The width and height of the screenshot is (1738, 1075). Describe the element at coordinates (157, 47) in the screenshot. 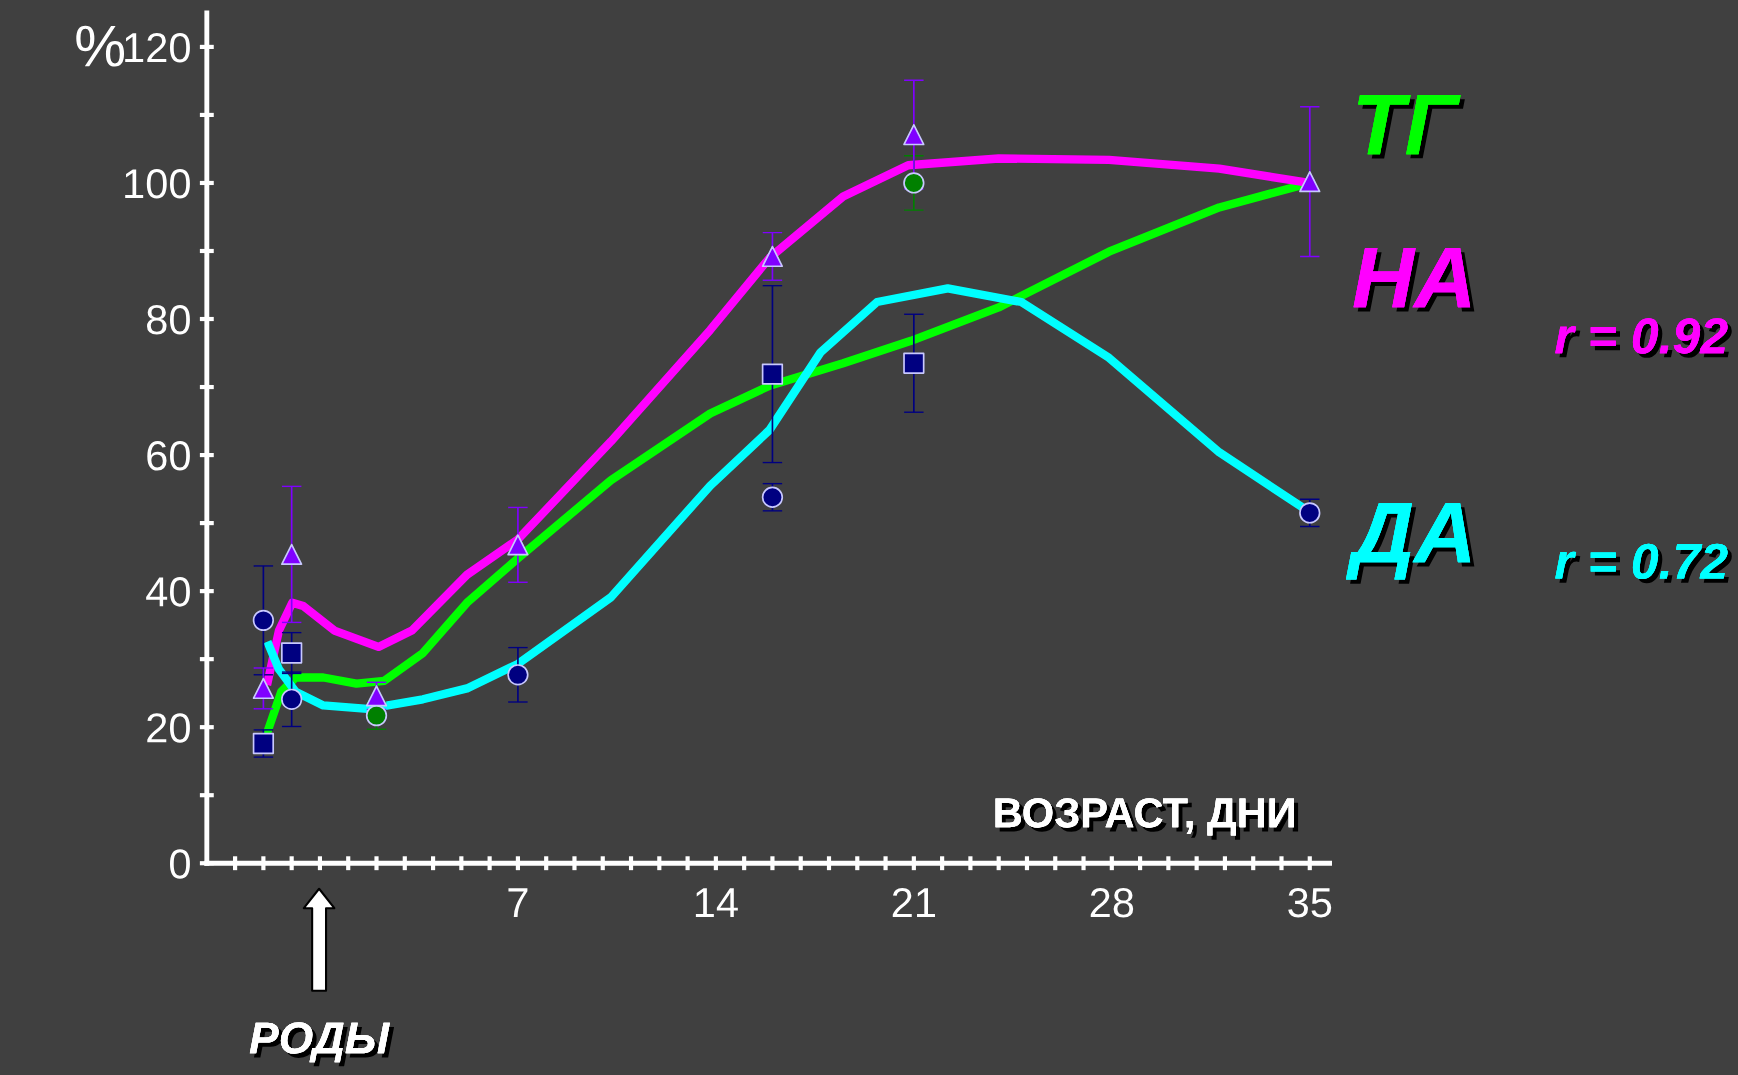

I see `y-tick-label: 120` at that location.